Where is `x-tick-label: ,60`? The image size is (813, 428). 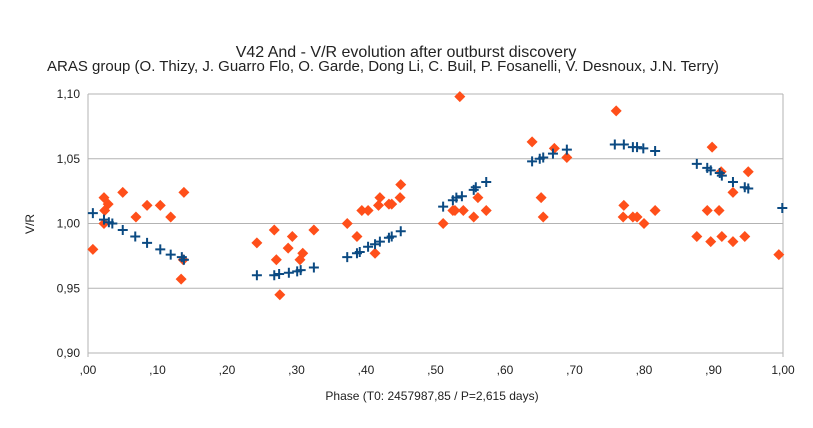 x-tick-label: ,60 is located at coordinates (505, 370).